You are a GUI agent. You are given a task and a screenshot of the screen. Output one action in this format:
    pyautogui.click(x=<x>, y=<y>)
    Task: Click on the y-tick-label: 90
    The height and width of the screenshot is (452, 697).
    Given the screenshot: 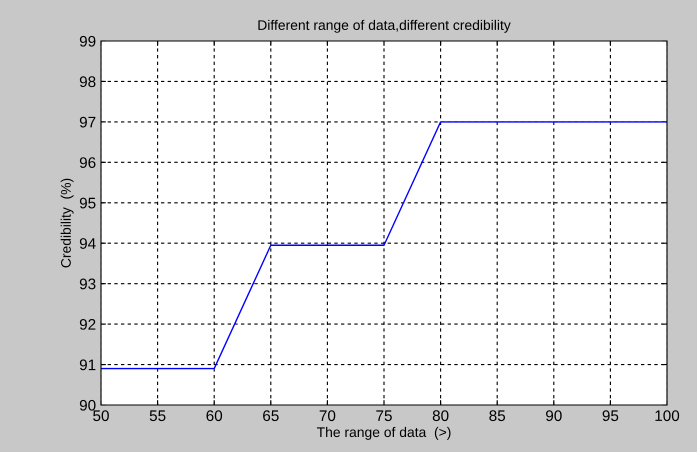 What is the action you would take?
    pyautogui.click(x=88, y=405)
    